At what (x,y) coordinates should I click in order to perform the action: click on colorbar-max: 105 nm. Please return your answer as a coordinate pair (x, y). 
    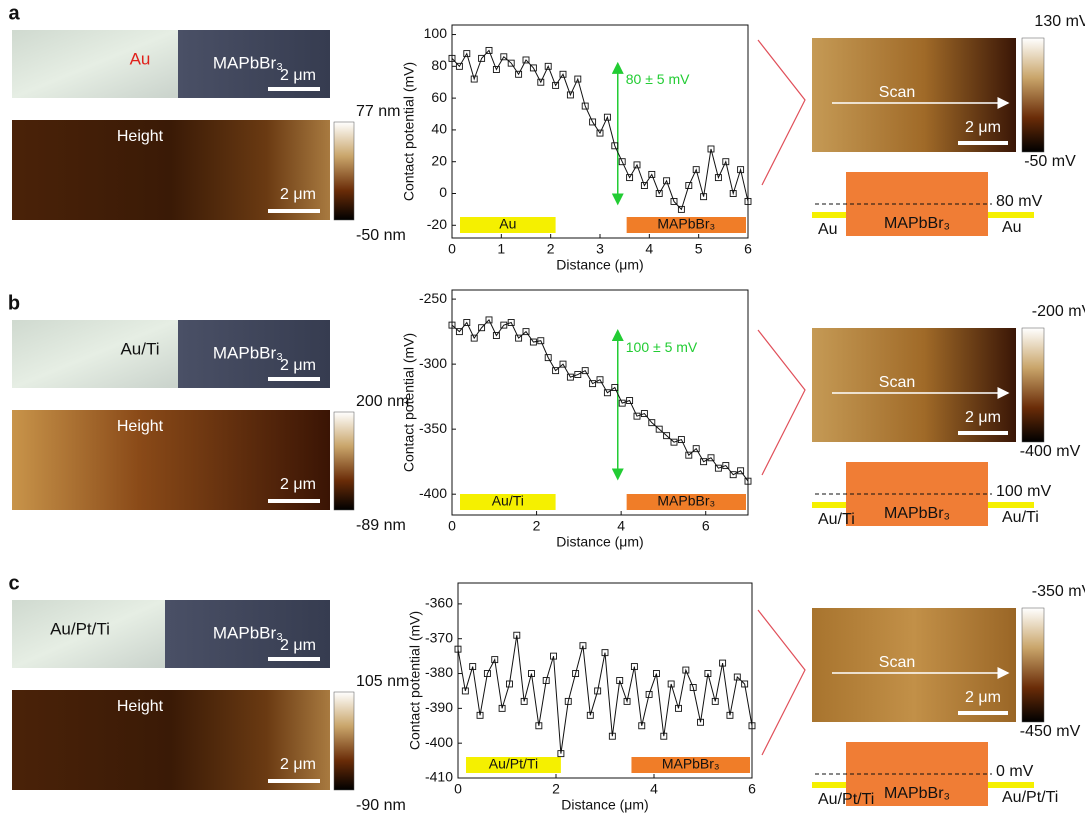
    Looking at the image, I should click on (382, 681).